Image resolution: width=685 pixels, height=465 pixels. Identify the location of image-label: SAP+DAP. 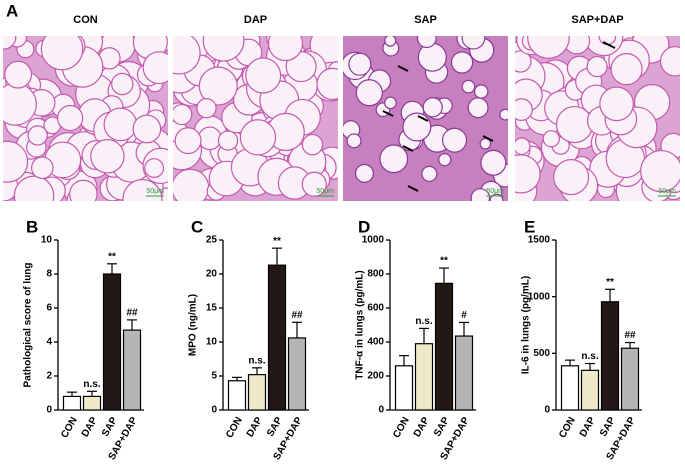
(597, 20).